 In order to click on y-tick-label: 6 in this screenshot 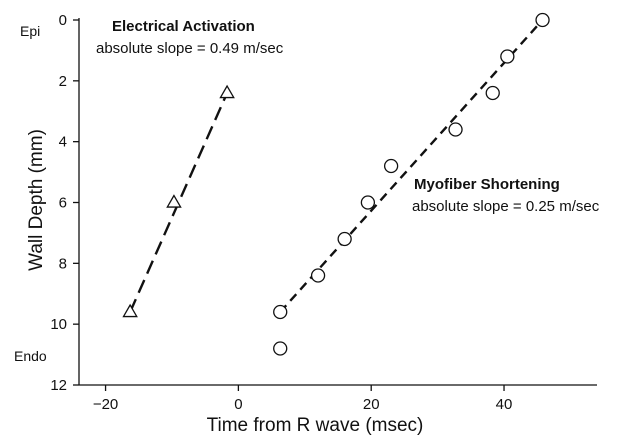, I will do `click(63, 203)`.